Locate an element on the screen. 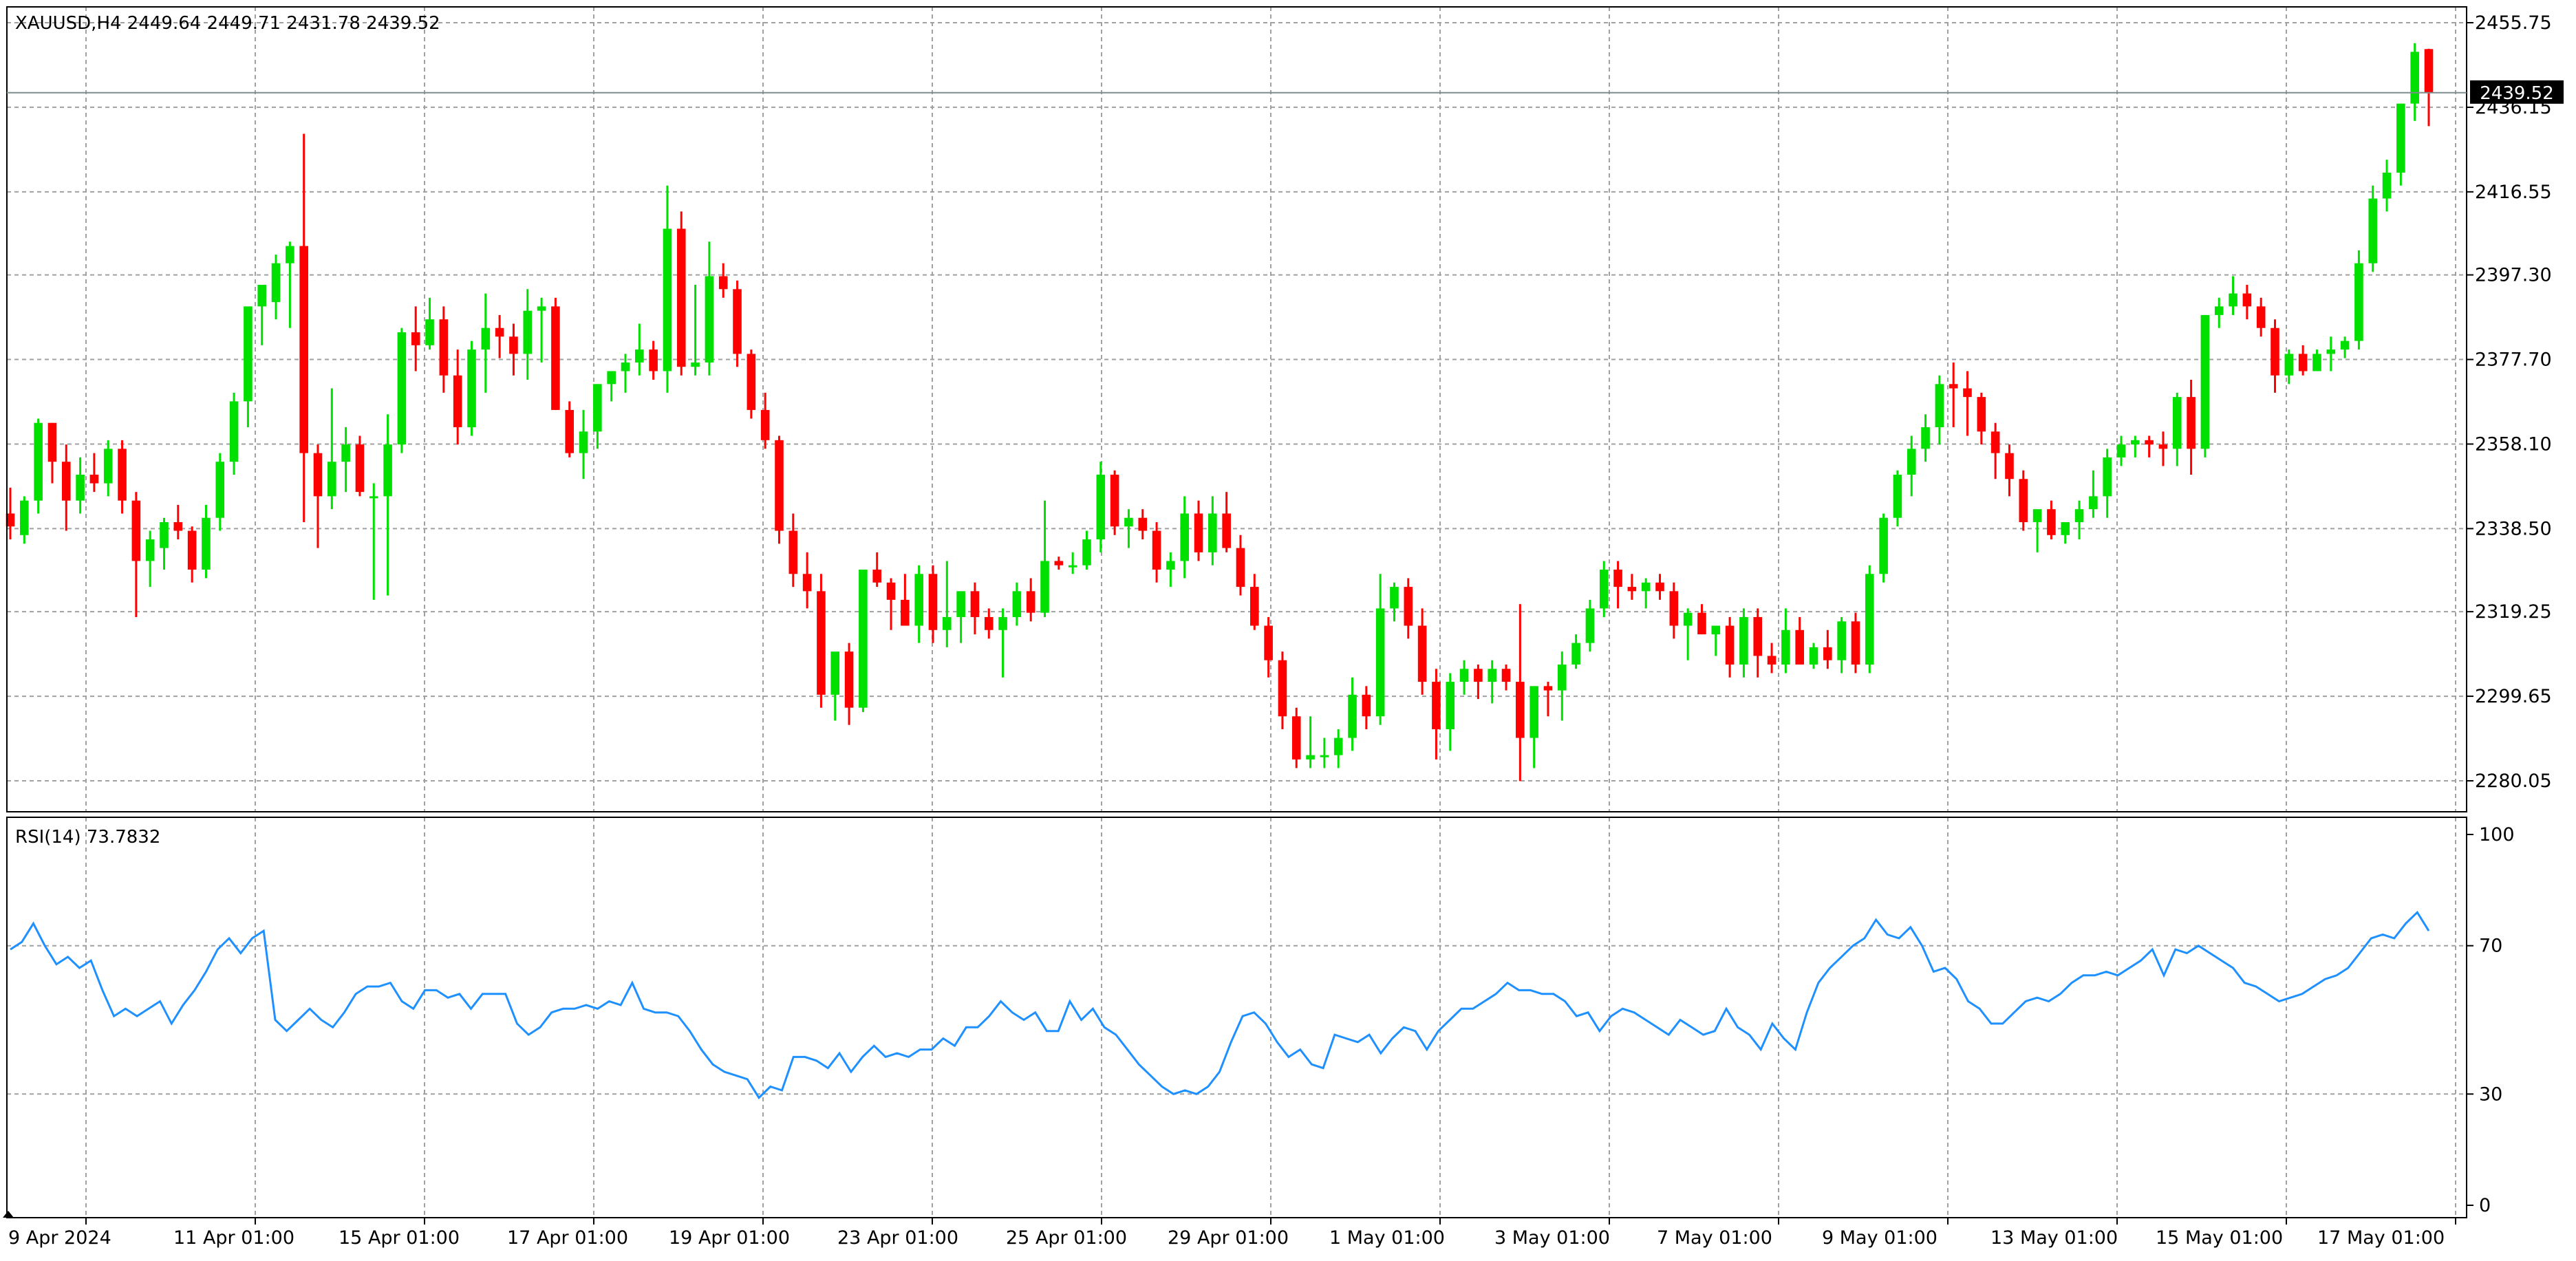 The width and height of the screenshot is (2576, 1261). time-tick-label: 11 Apr 01:00 is located at coordinates (234, 1238).